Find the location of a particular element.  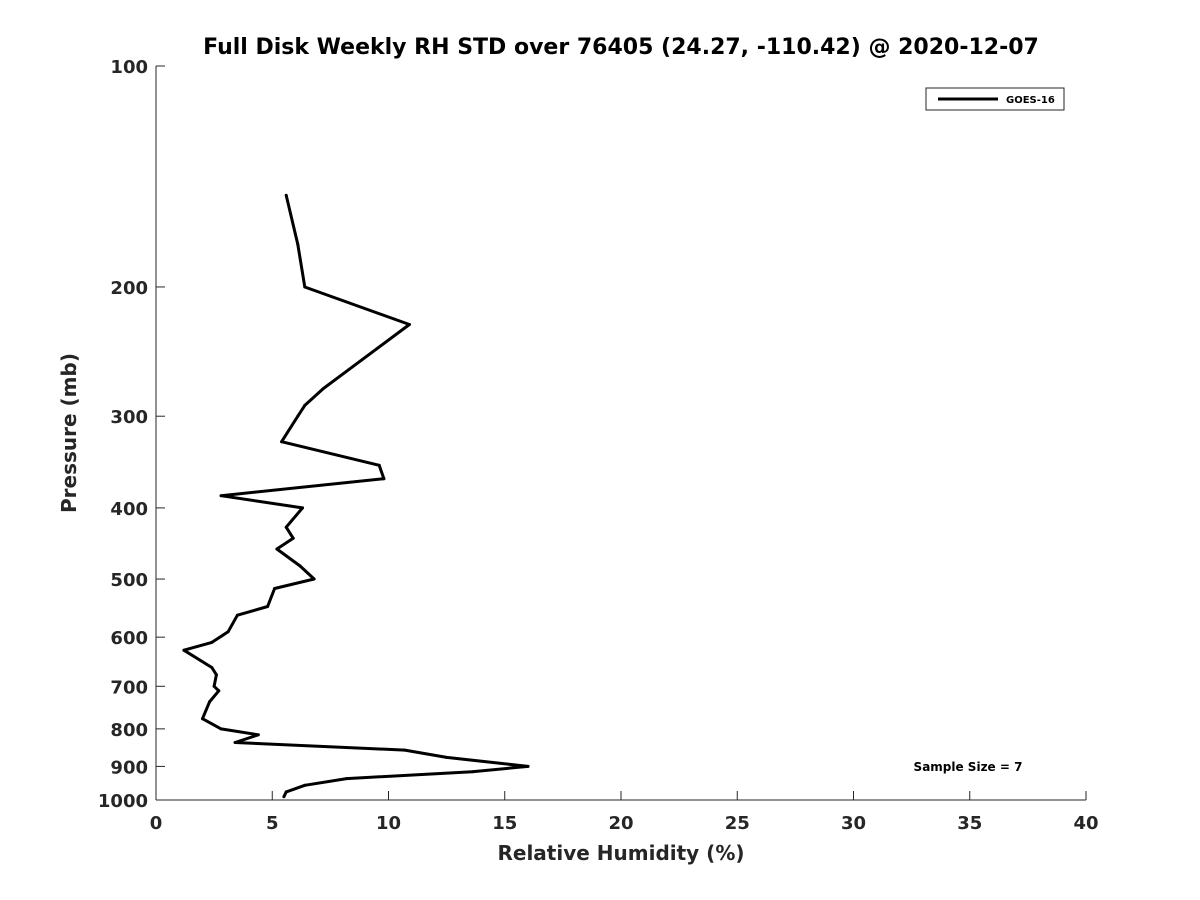

y-tick-label: 600 is located at coordinates (129, 638).